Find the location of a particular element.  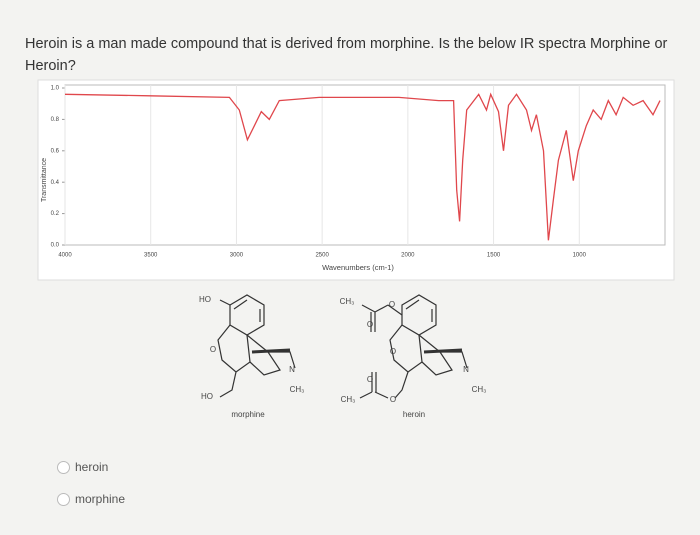

y-tick-label: 0.4 is located at coordinates (55, 183).